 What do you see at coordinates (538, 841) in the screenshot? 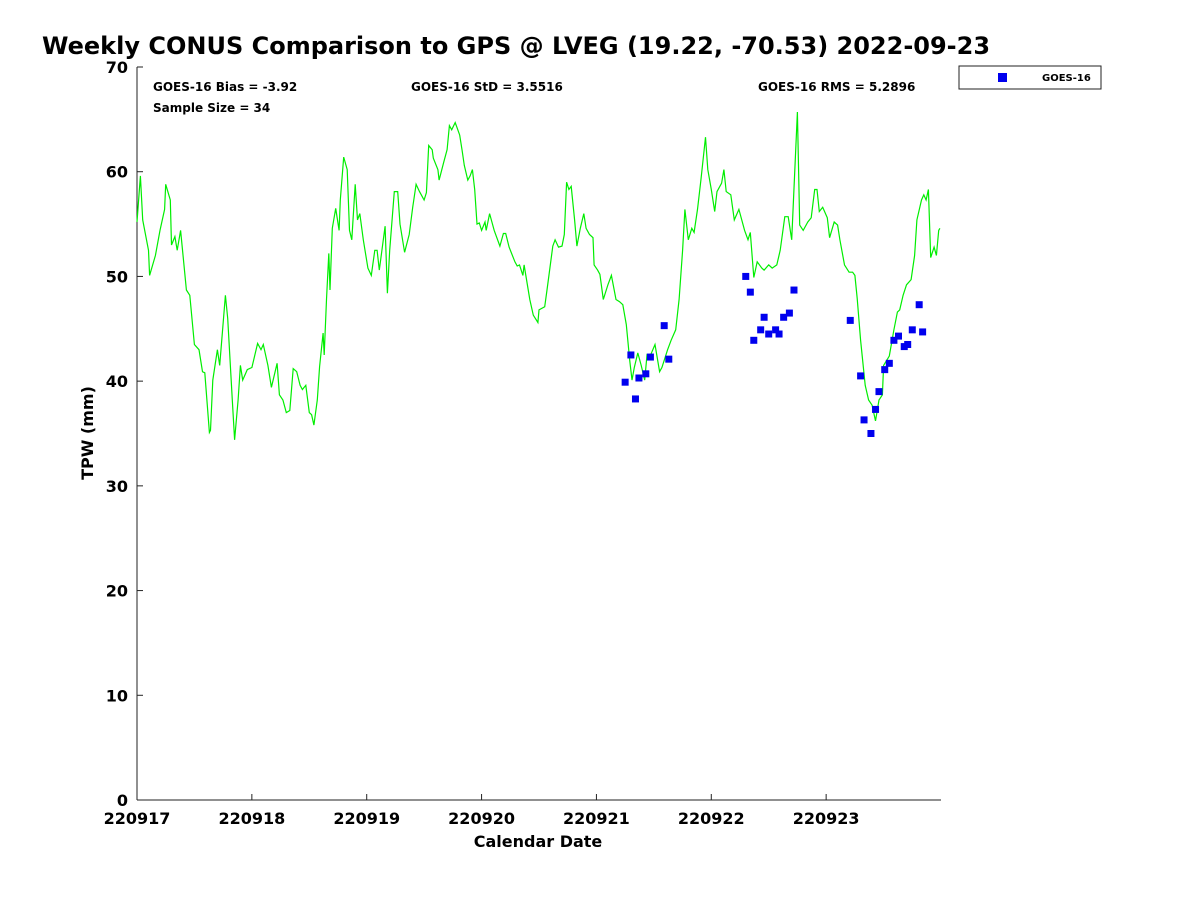
I see `x-axis-label: Calendar Date` at bounding box center [538, 841].